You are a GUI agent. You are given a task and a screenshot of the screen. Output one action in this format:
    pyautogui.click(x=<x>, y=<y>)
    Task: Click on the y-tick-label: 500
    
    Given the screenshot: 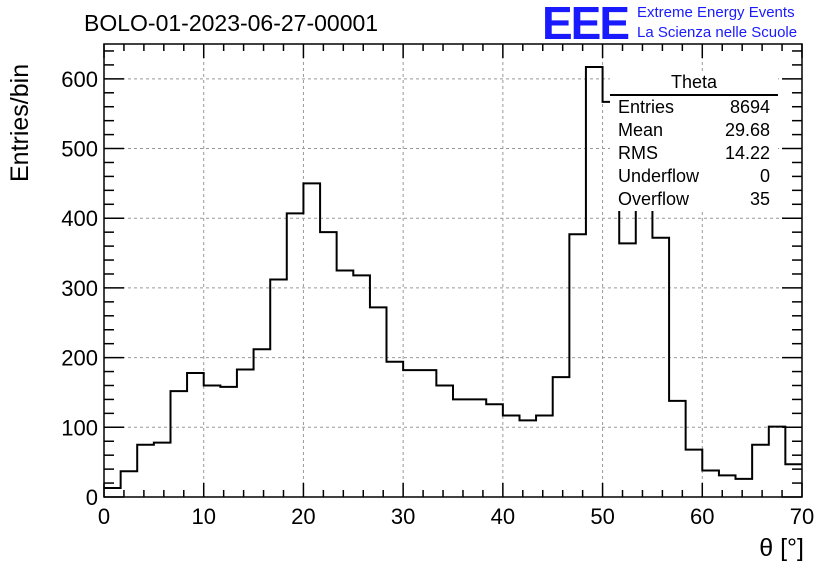 What is the action you would take?
    pyautogui.click(x=79, y=149)
    